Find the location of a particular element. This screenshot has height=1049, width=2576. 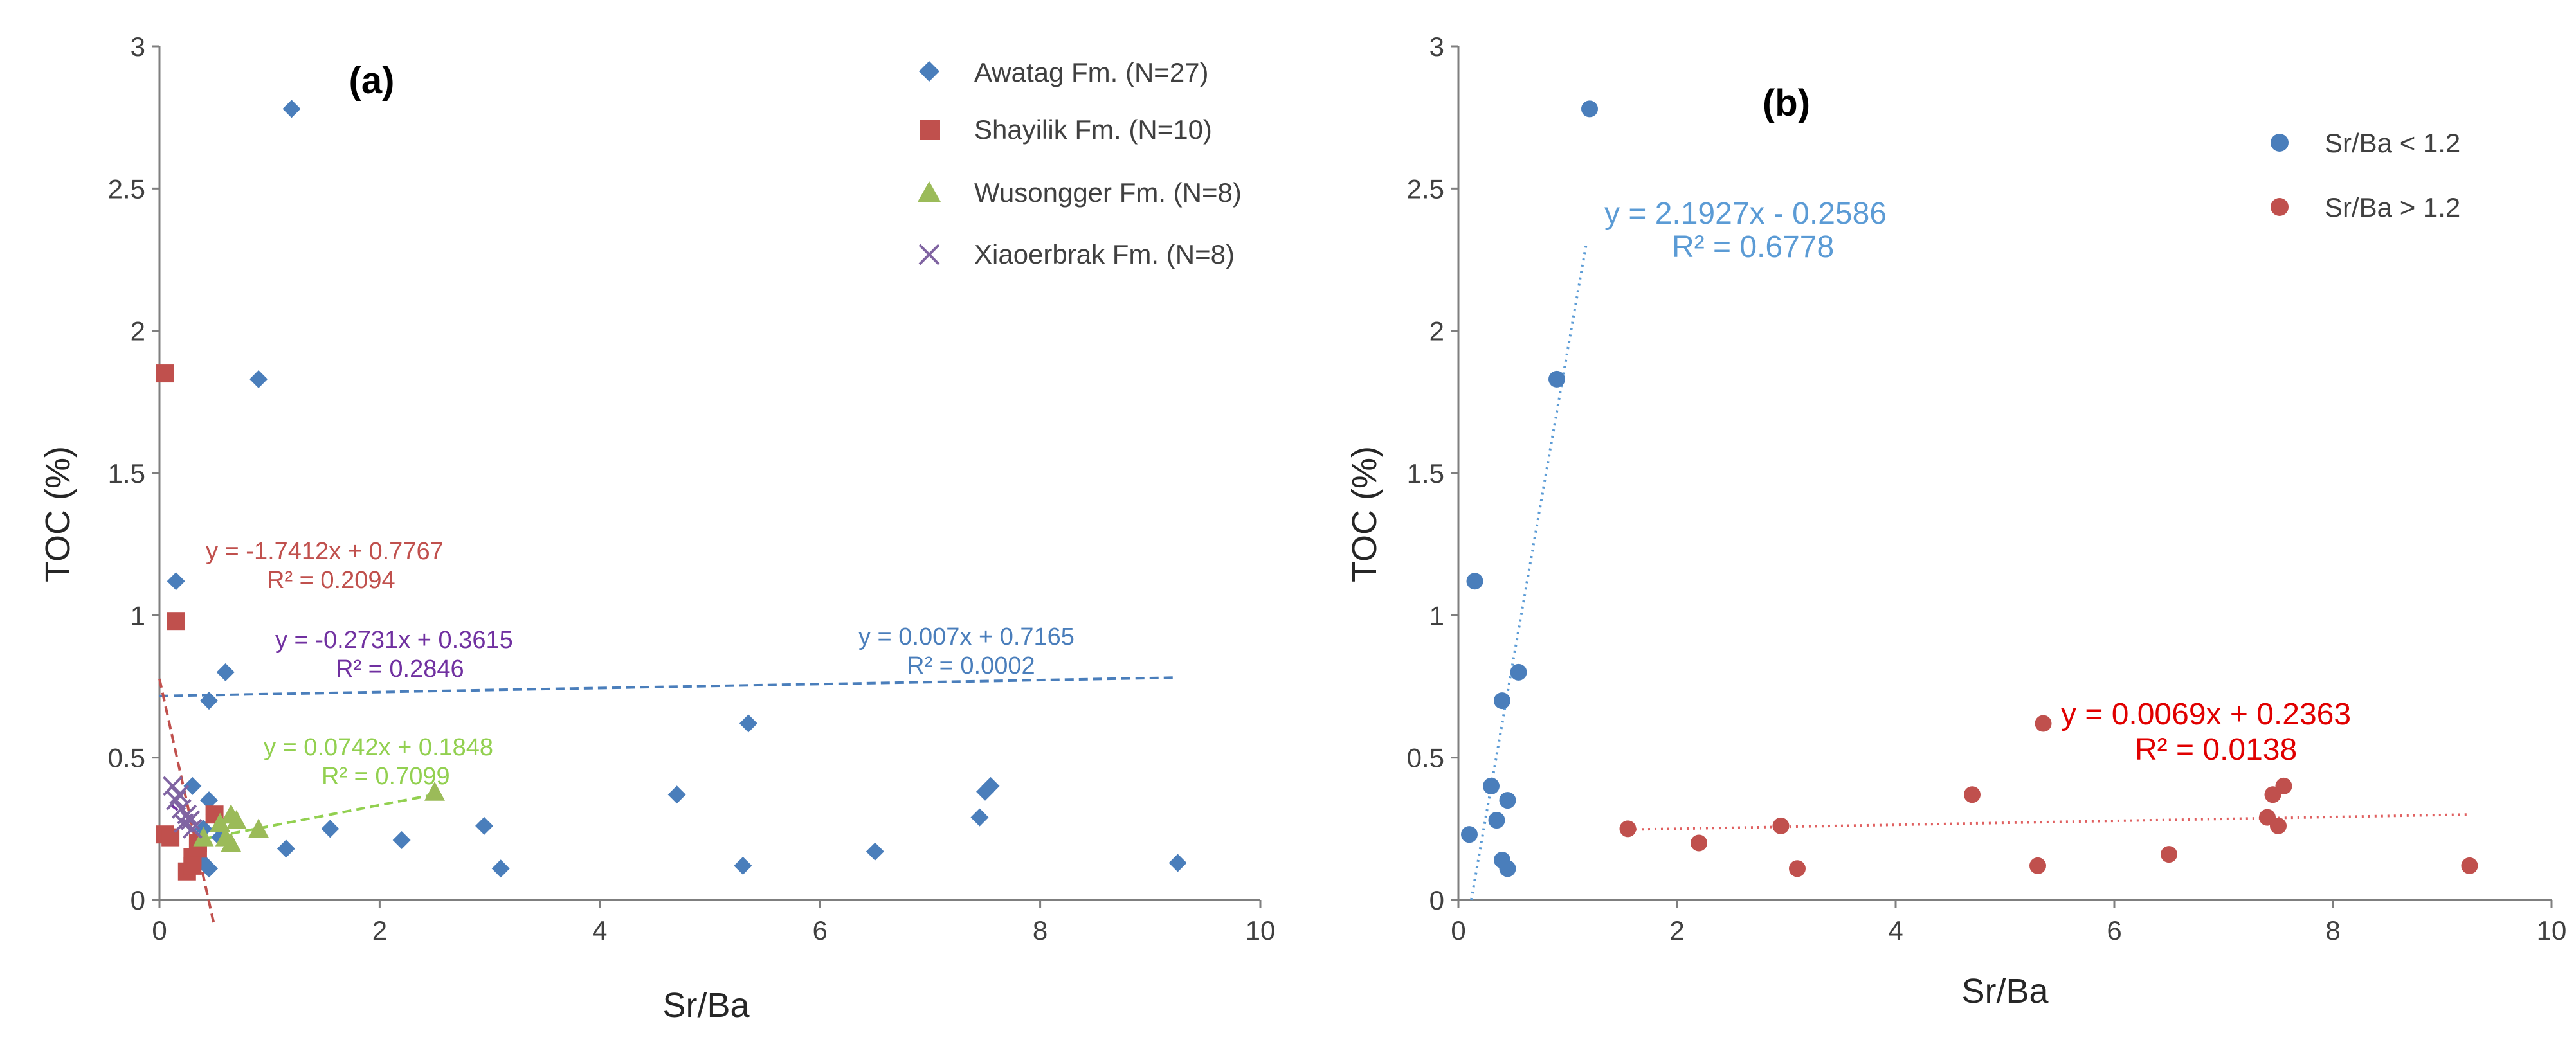

awatag-r2: R² = 0.0002 is located at coordinates (971, 666).